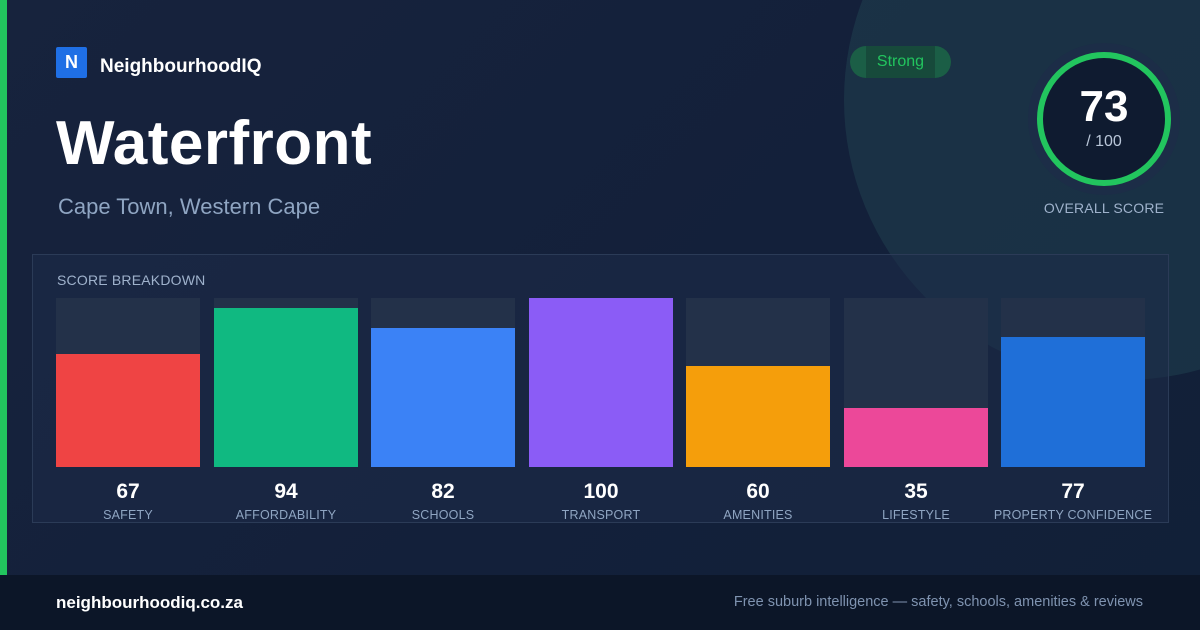 Image resolution: width=1200 pixels, height=630 pixels. What do you see at coordinates (3, 287) in the screenshot?
I see `accent-bar` at bounding box center [3, 287].